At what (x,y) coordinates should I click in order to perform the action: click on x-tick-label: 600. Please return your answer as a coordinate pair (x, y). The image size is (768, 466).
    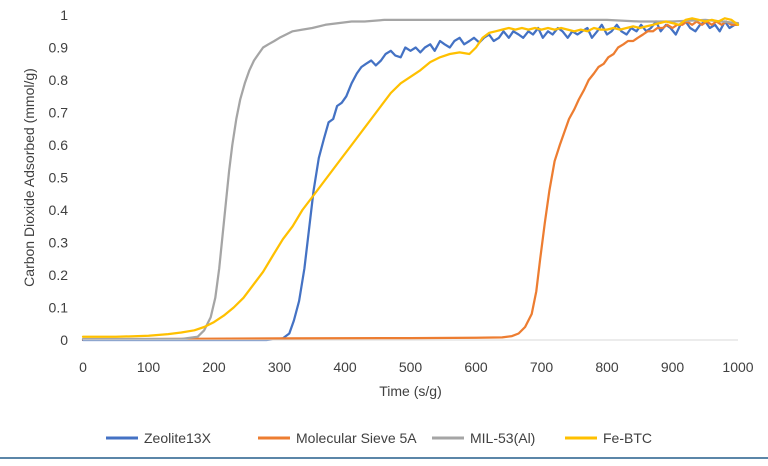
    Looking at the image, I should click on (476, 367).